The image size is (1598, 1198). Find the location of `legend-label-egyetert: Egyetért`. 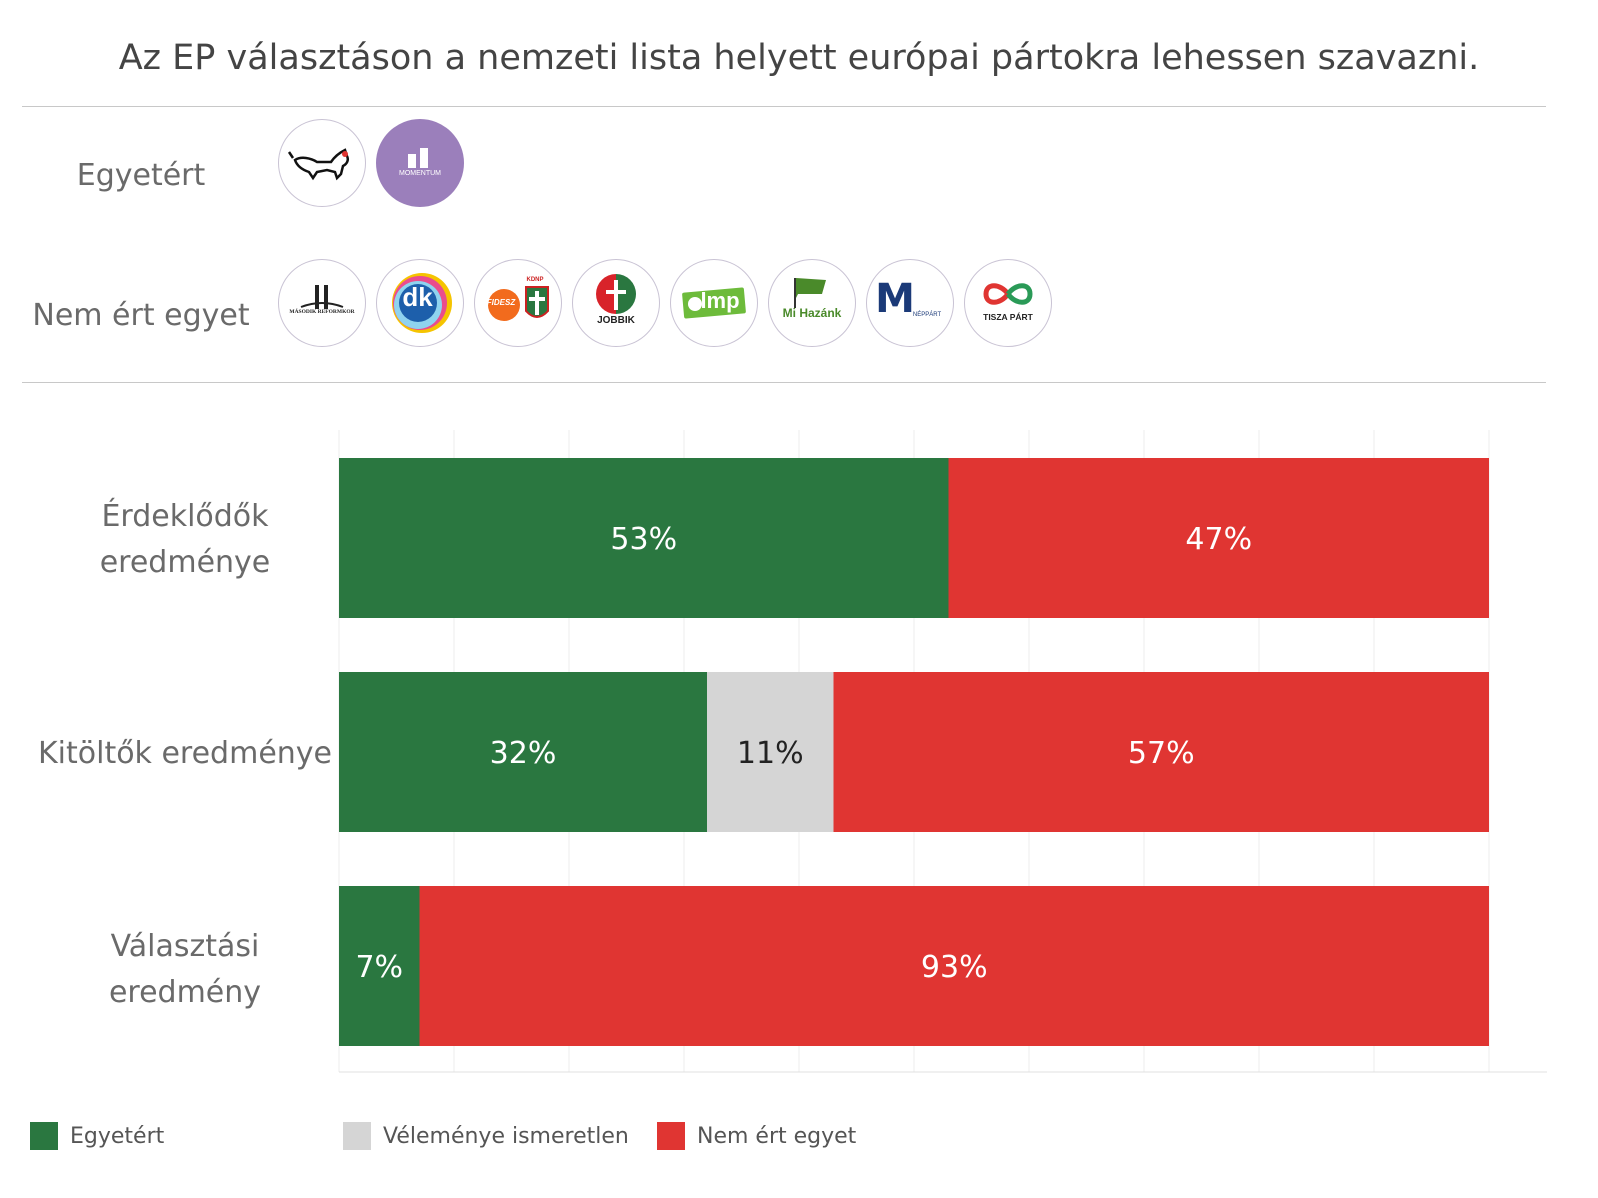

legend-label-egyetert: Egyetért is located at coordinates (117, 1136).